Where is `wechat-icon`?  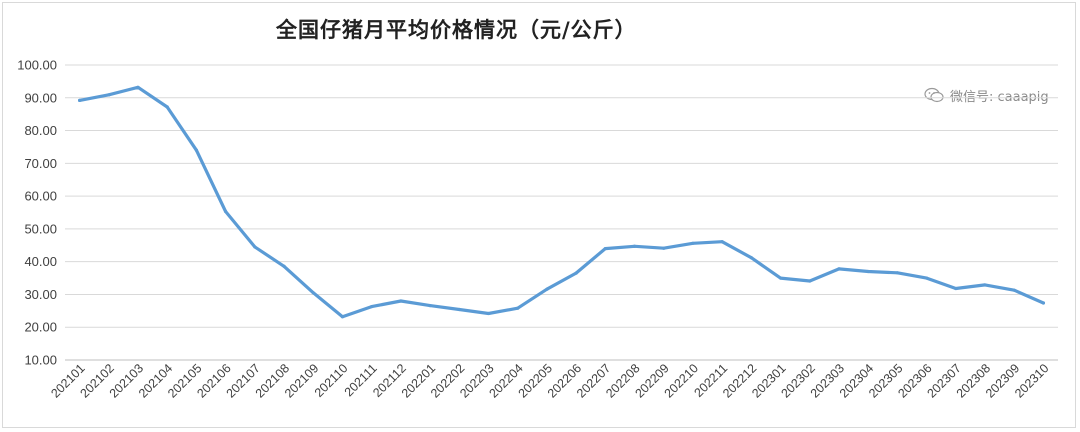
wechat-icon is located at coordinates (934, 95).